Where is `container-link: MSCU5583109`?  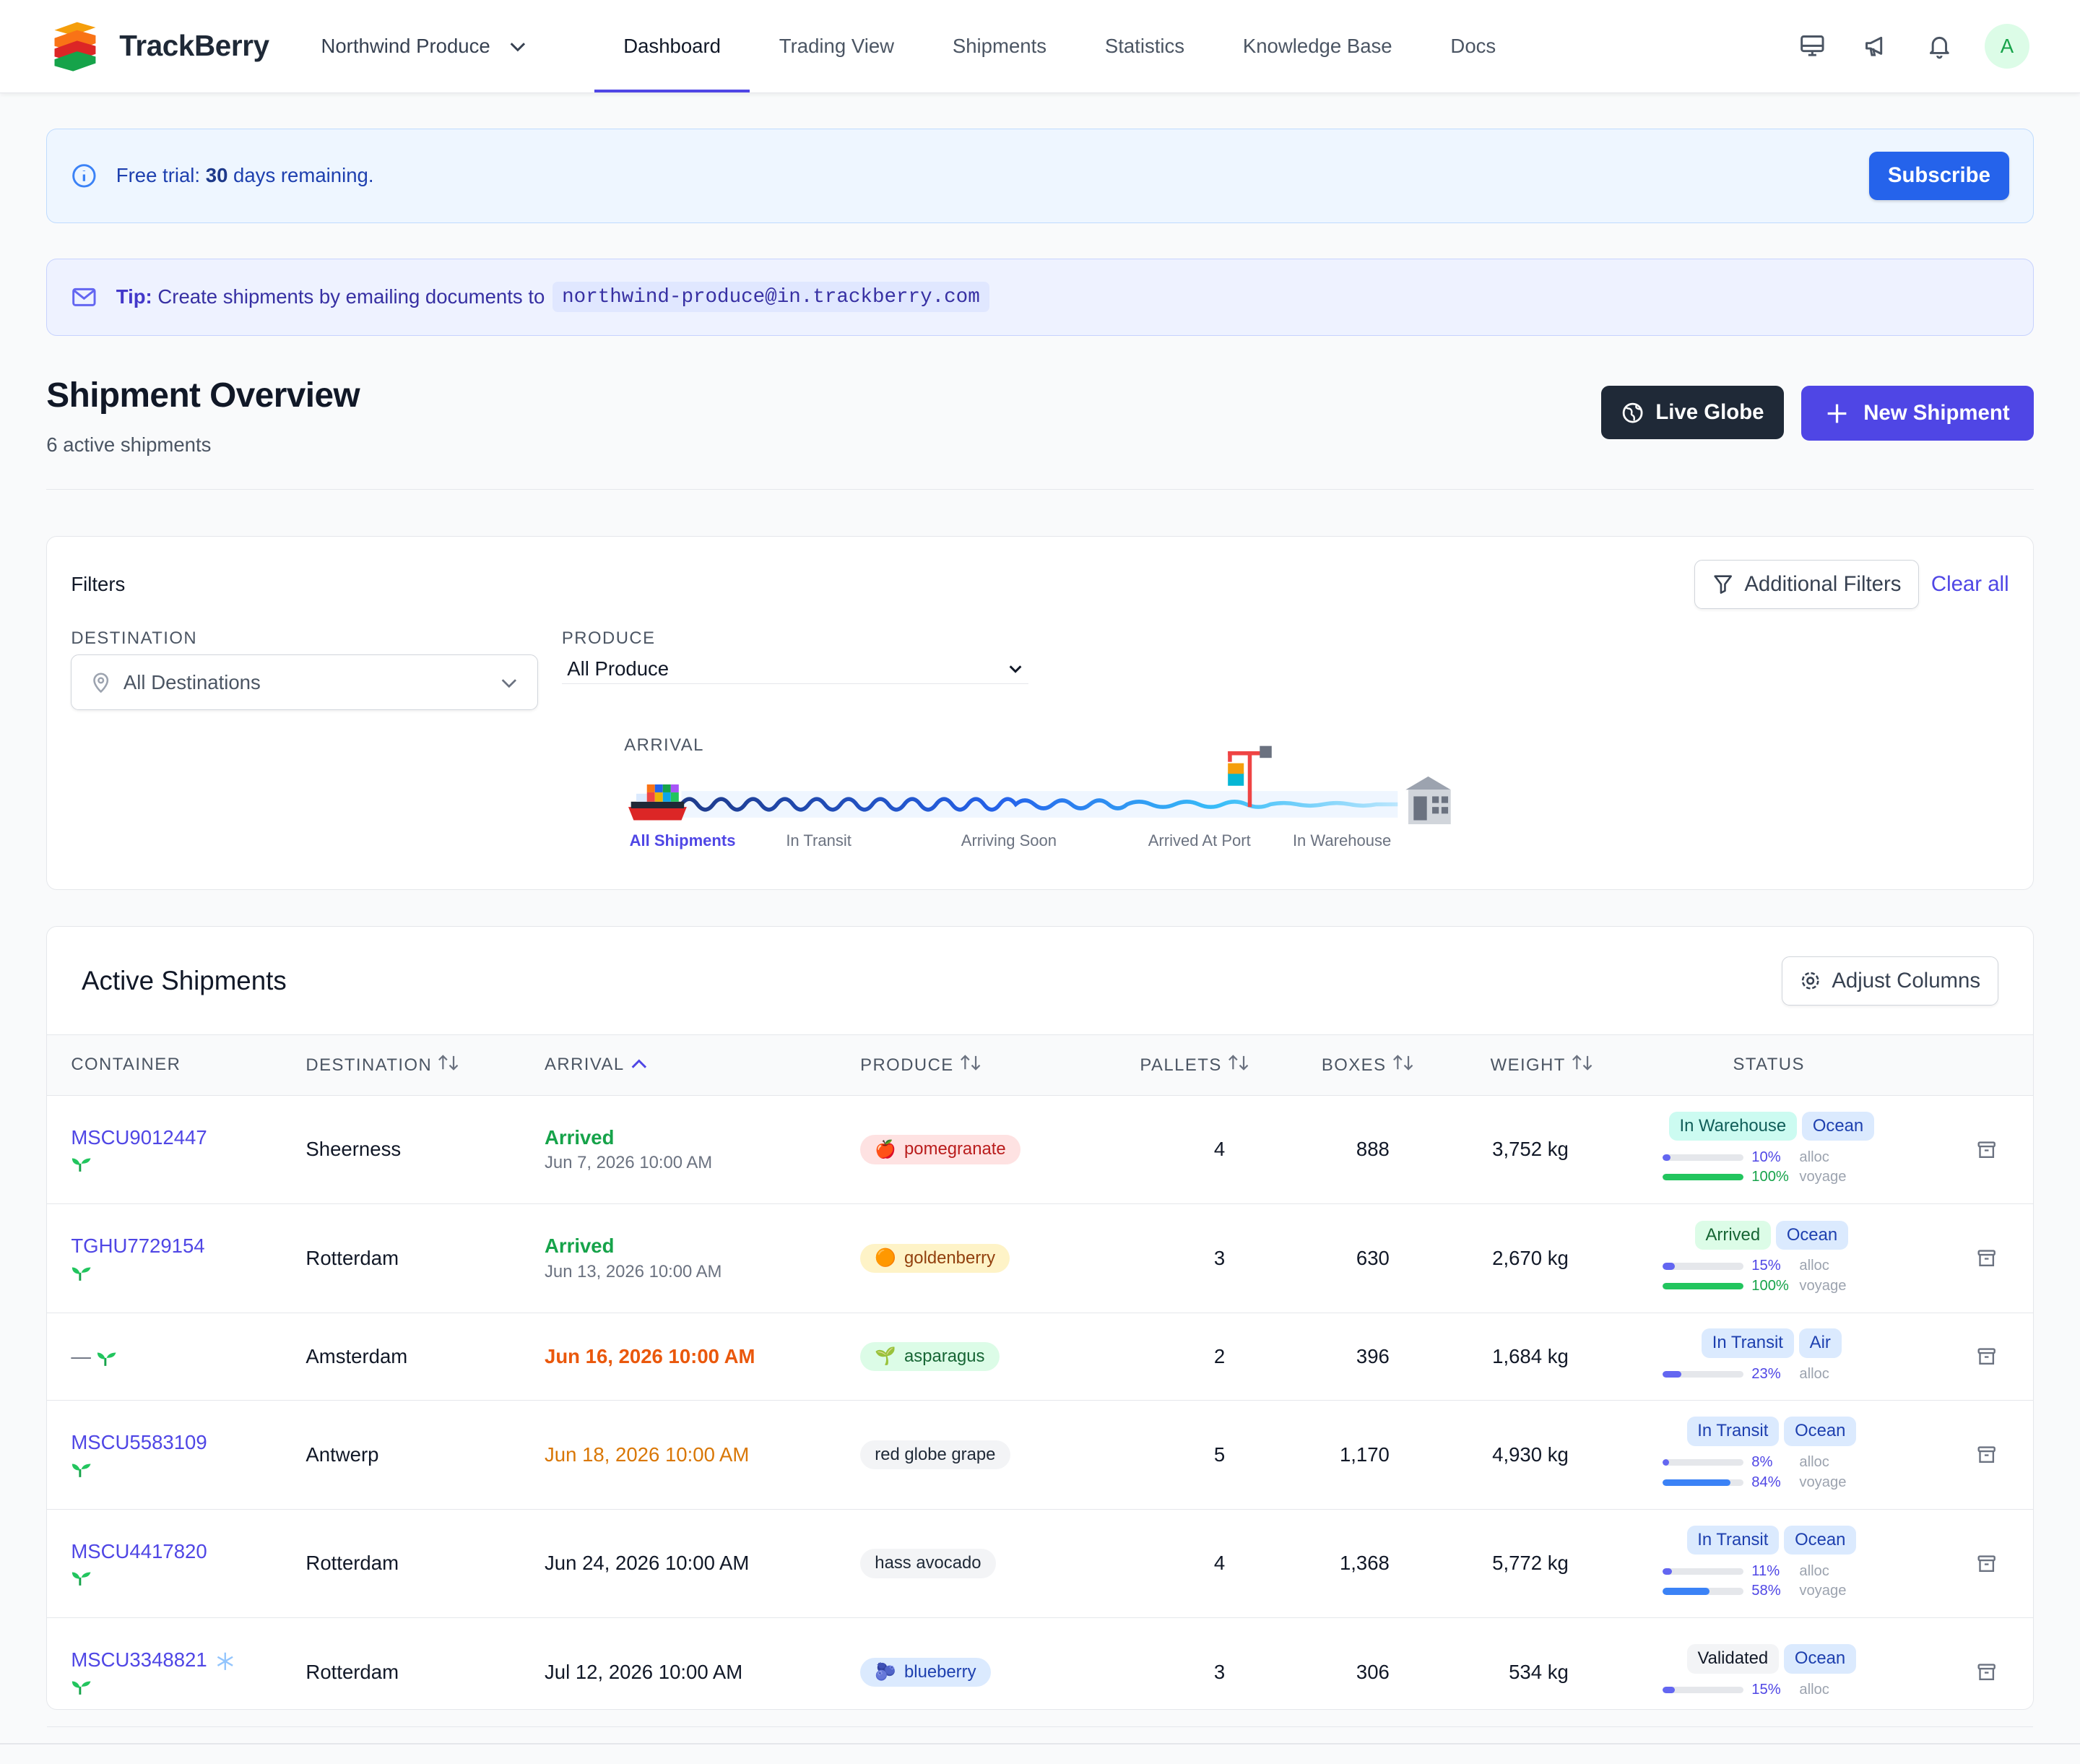 container-link: MSCU5583109 is located at coordinates (139, 1442).